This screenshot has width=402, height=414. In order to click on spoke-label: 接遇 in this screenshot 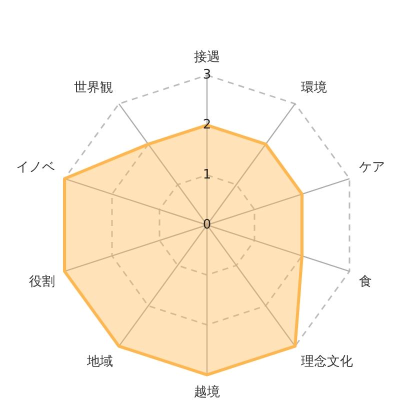, I will do `click(207, 57)`.